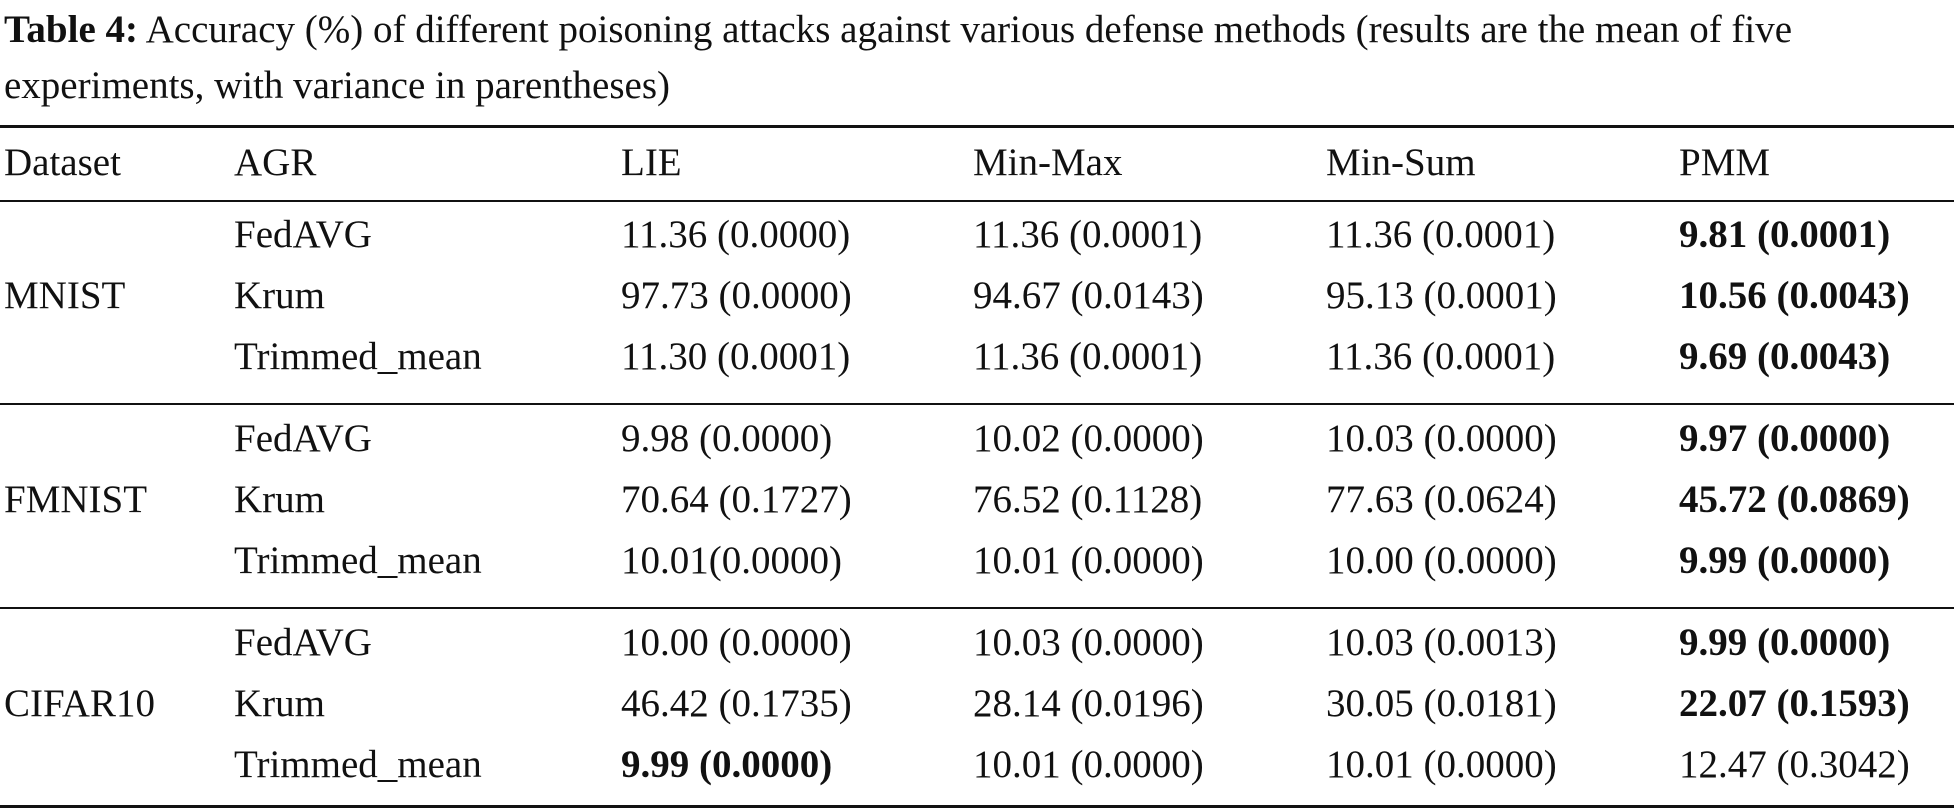 The width and height of the screenshot is (1954, 812). I want to click on table-cell: 46.42 (0.1735), so click(736, 703).